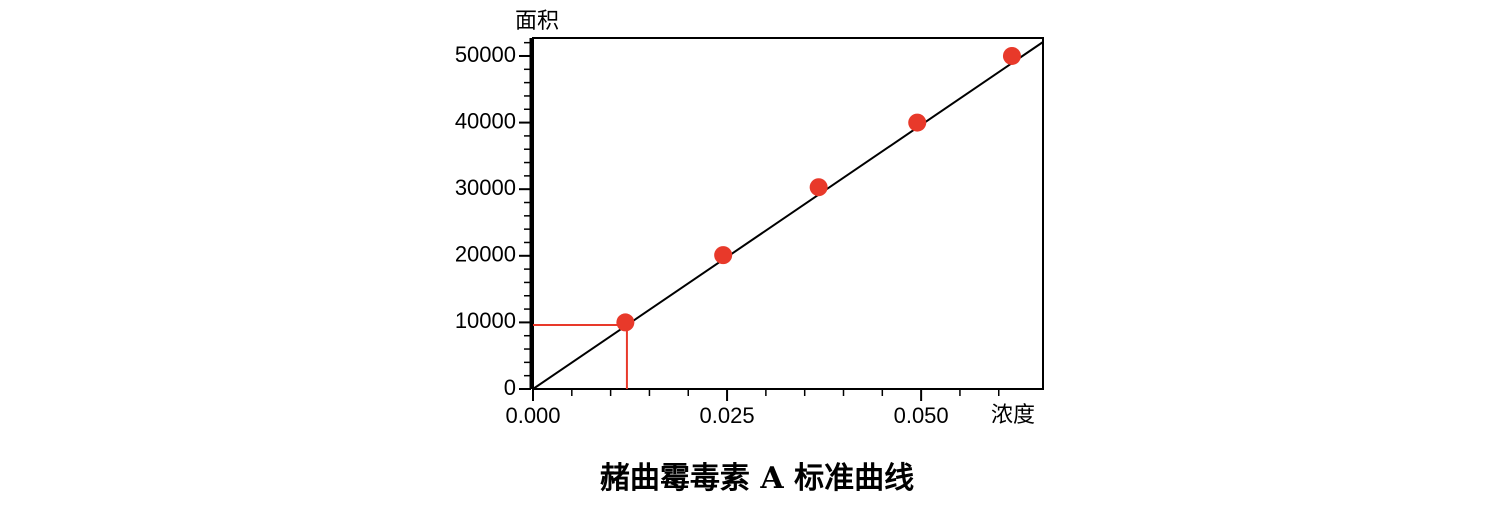  What do you see at coordinates (757, 478) in the screenshot?
I see `chart-title: 赭曲霉毒素 A 标准曲线` at bounding box center [757, 478].